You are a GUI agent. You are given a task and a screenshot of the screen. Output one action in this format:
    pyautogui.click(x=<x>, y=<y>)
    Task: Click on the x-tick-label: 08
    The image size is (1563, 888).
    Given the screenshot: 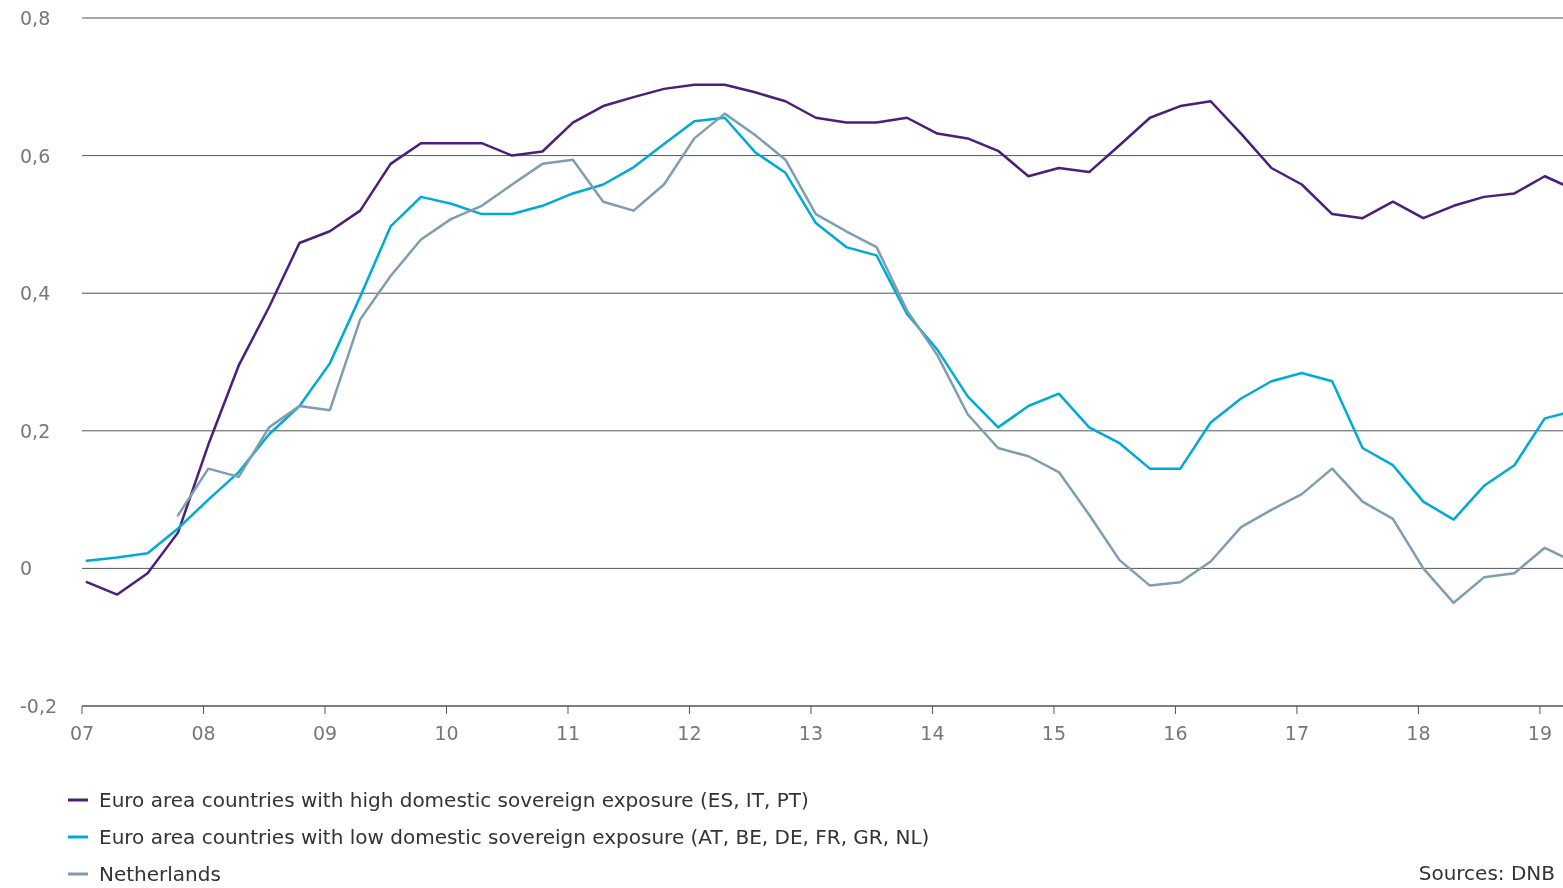 What is the action you would take?
    pyautogui.click(x=203, y=733)
    